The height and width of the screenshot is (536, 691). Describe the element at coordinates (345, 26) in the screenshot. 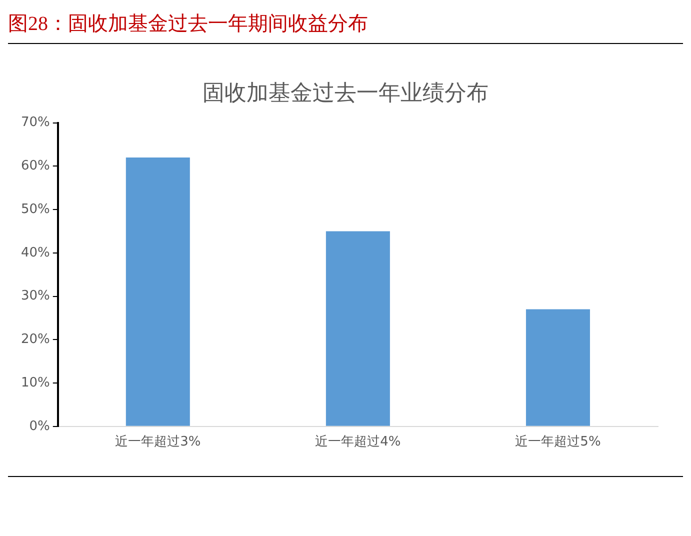

I see `chart-title: 图28：固收加基金过去一年期间收益分布` at that location.